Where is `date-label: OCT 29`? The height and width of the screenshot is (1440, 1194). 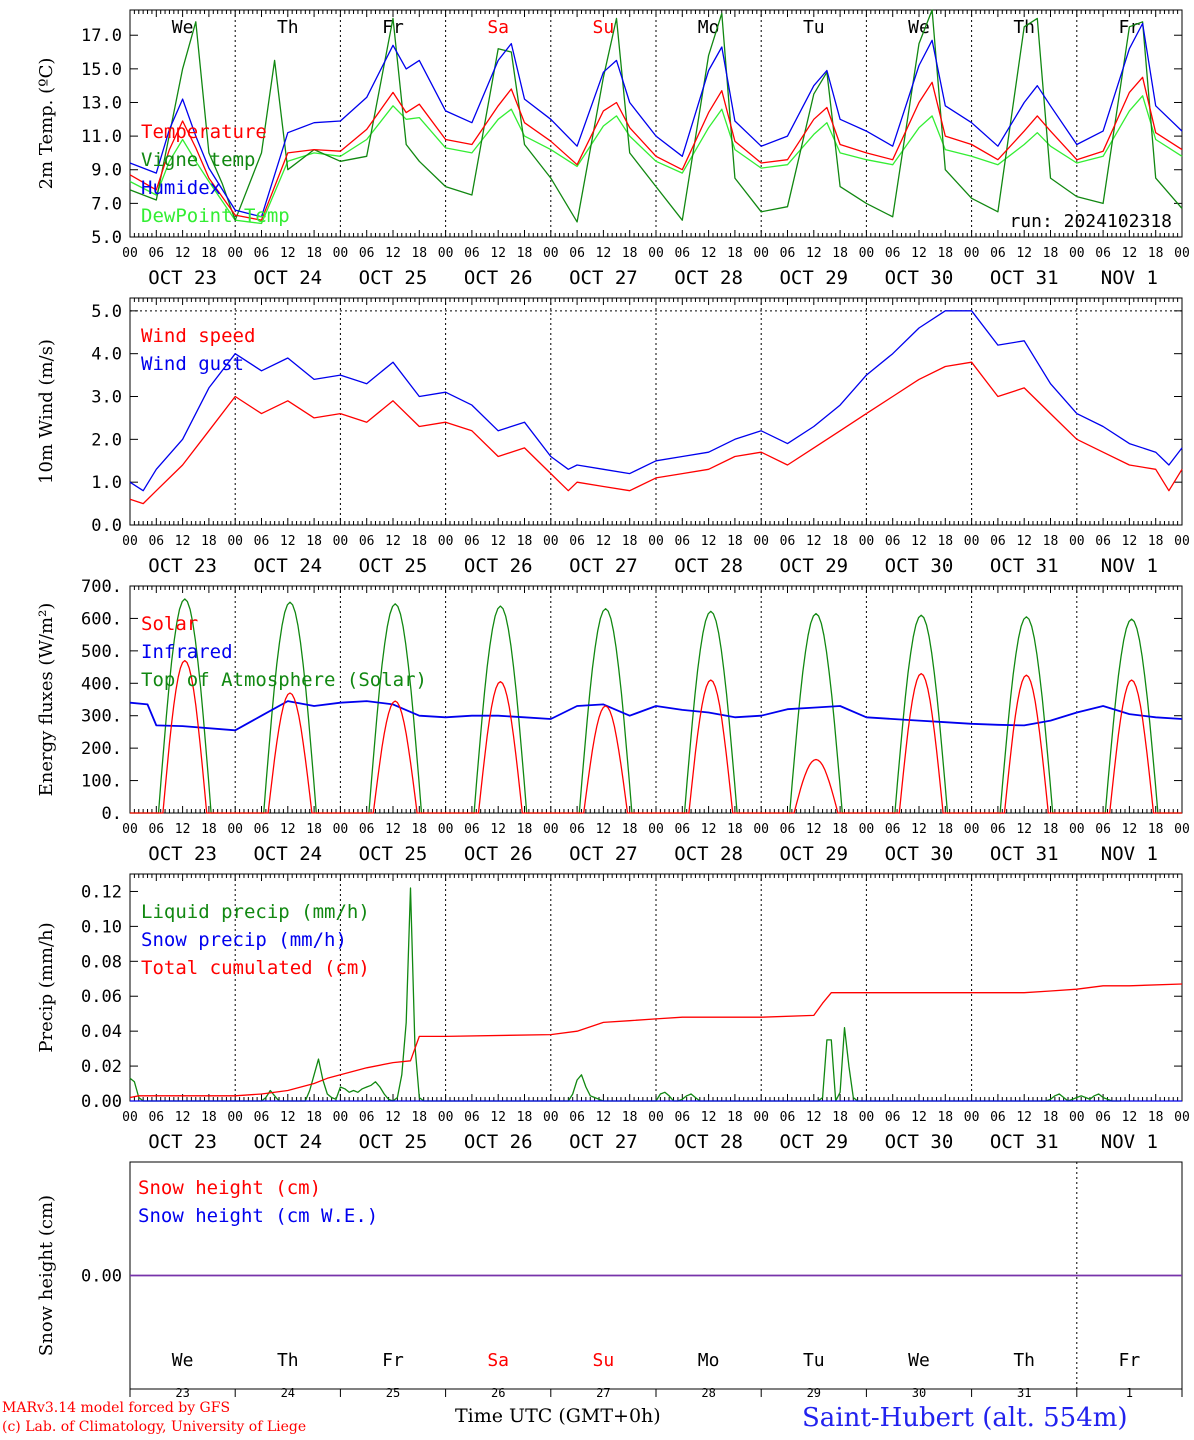 date-label: OCT 29 is located at coordinates (813, 854).